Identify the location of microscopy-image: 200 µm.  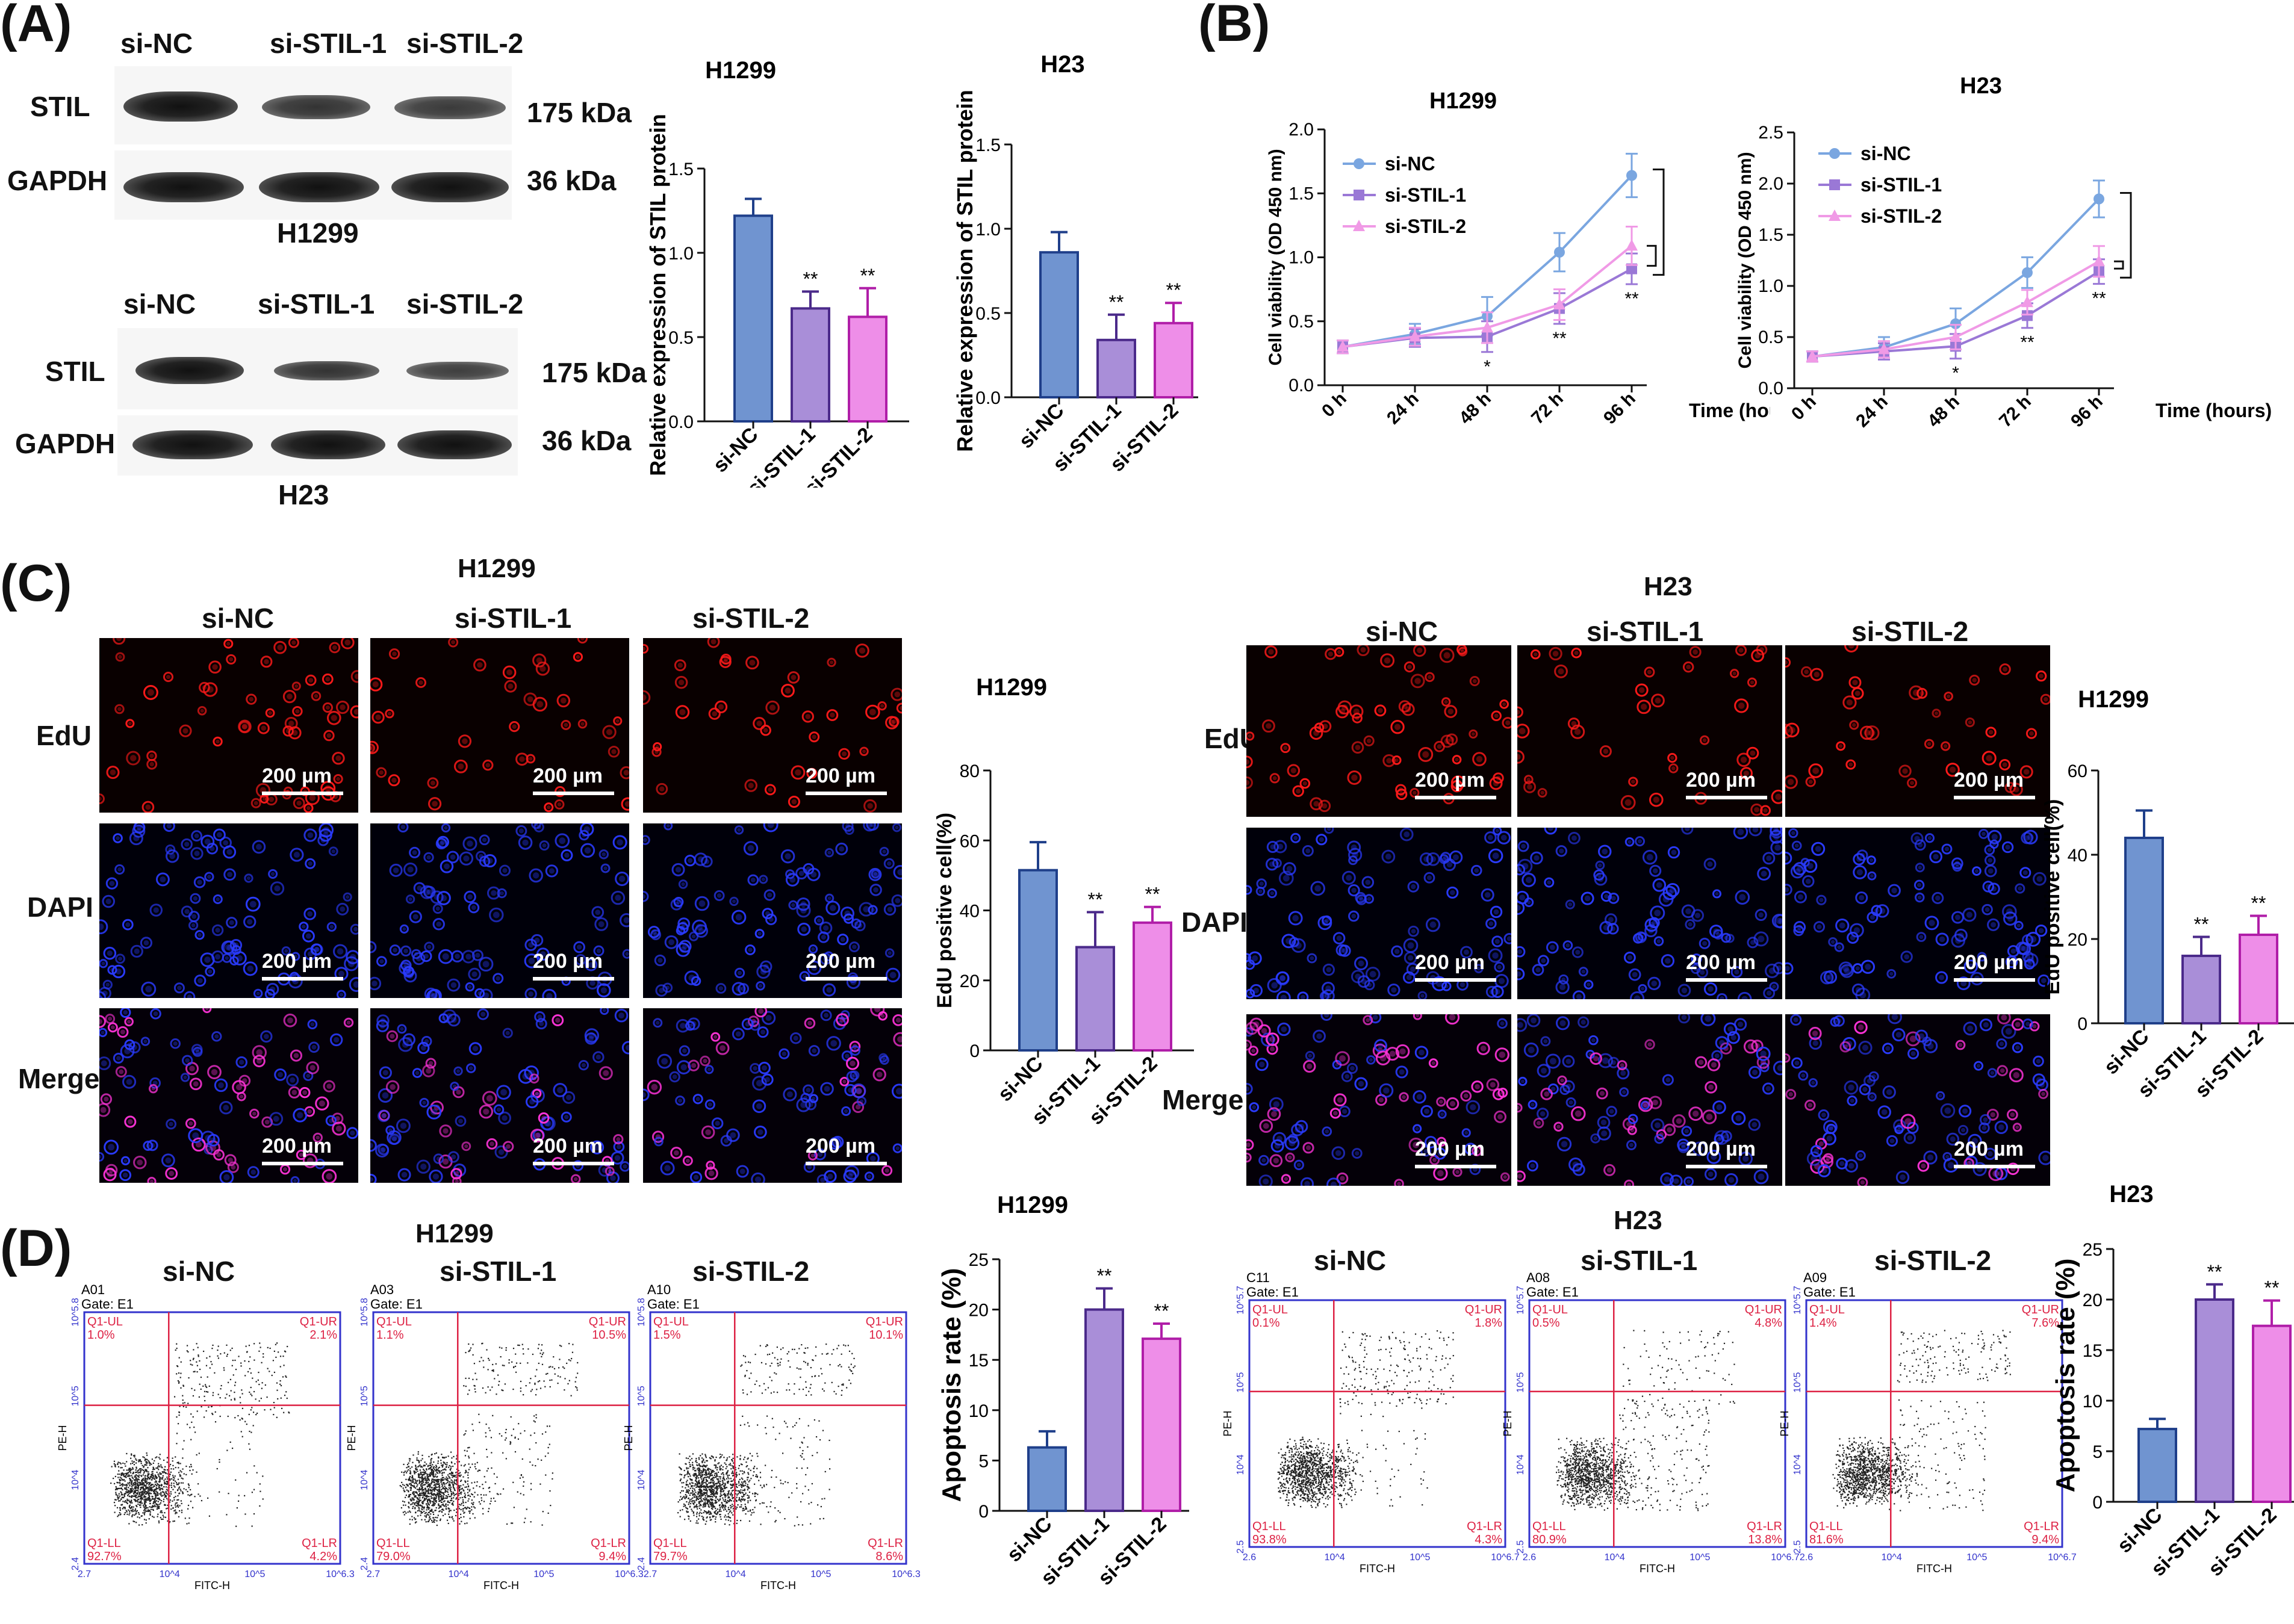
(1650, 731).